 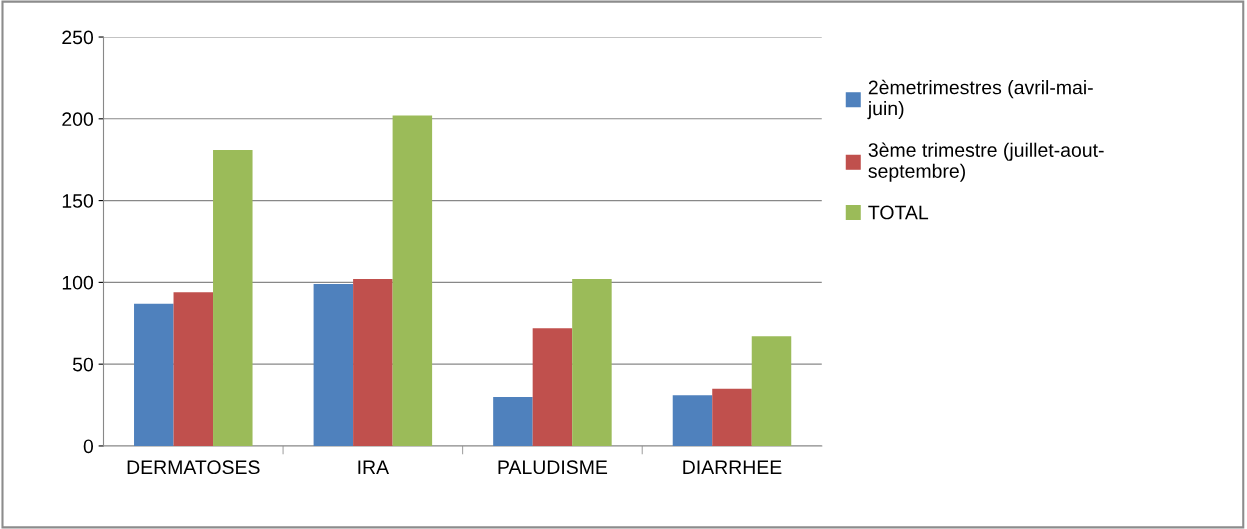 I want to click on y-tick-label: 0, so click(x=88, y=446).